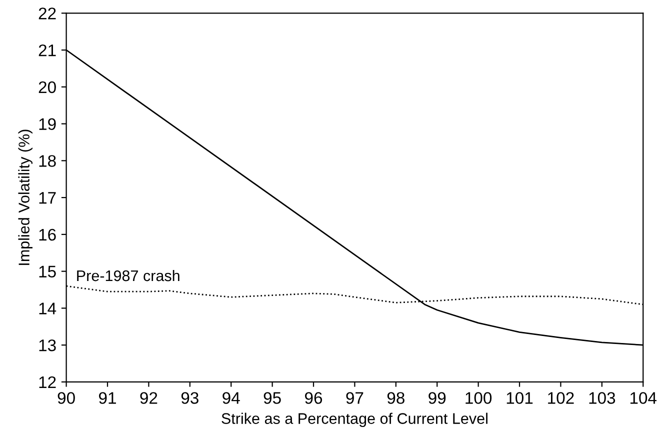 The width and height of the screenshot is (663, 439). What do you see at coordinates (479, 398) in the screenshot?
I see `x-tick-label: 100` at bounding box center [479, 398].